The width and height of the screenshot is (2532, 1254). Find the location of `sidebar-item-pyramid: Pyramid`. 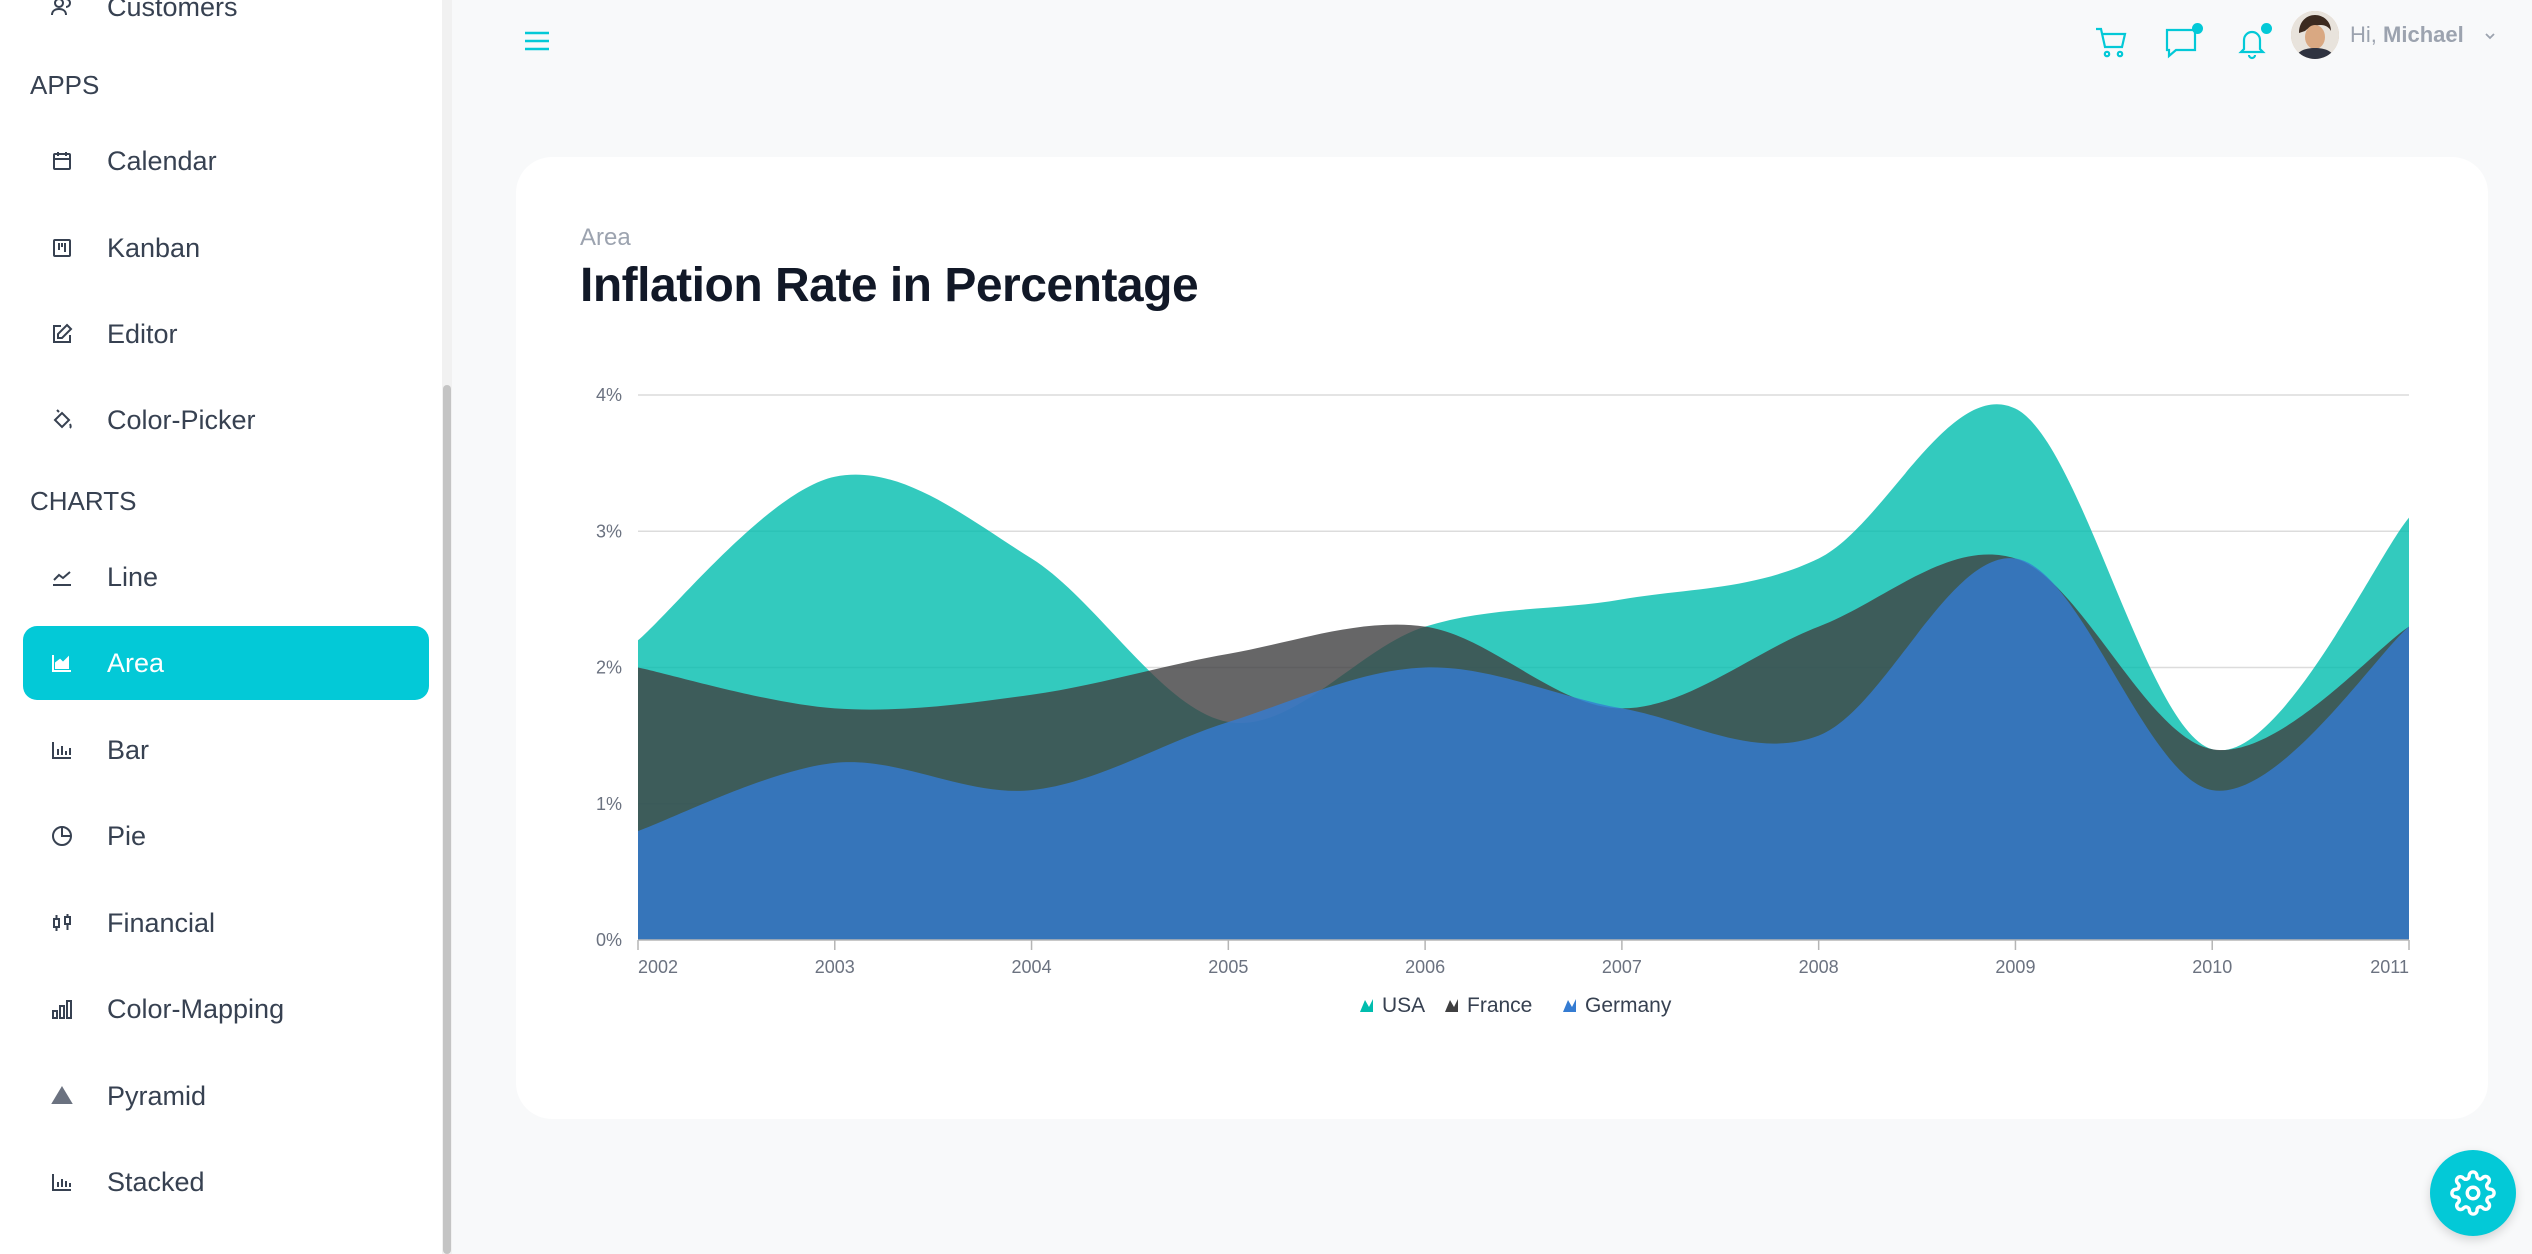

sidebar-item-pyramid: Pyramid is located at coordinates (226, 1096).